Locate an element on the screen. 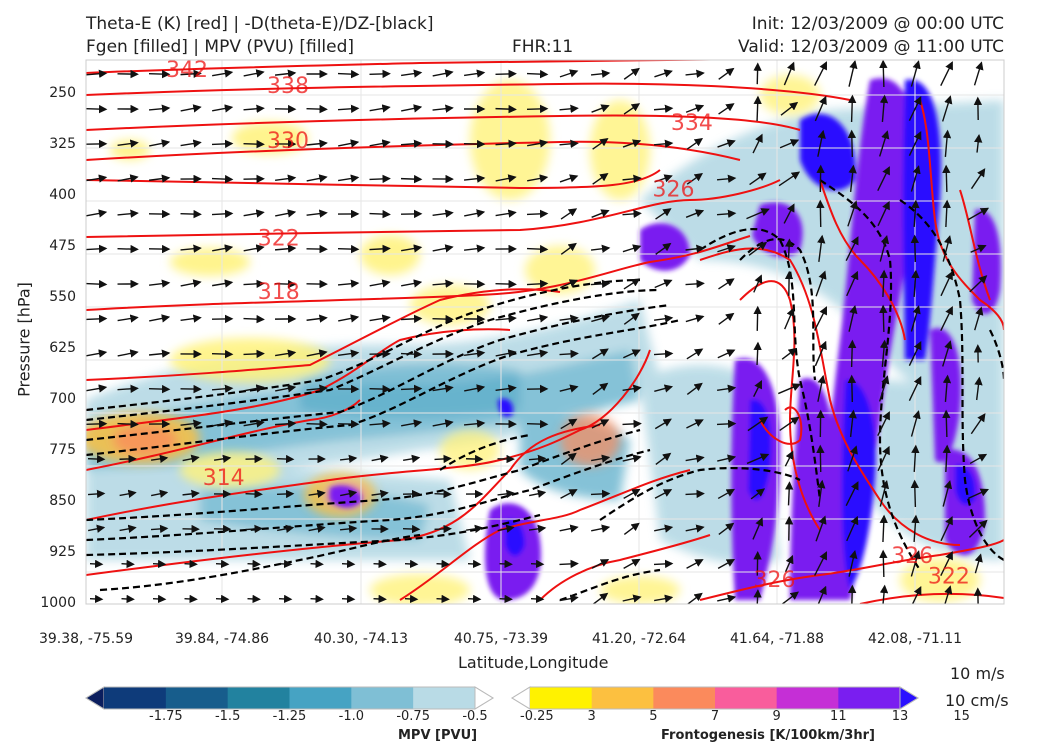 Image resolution: width=1050 pixels, height=750 pixels. y-tick-label: 550 is located at coordinates (62, 297).